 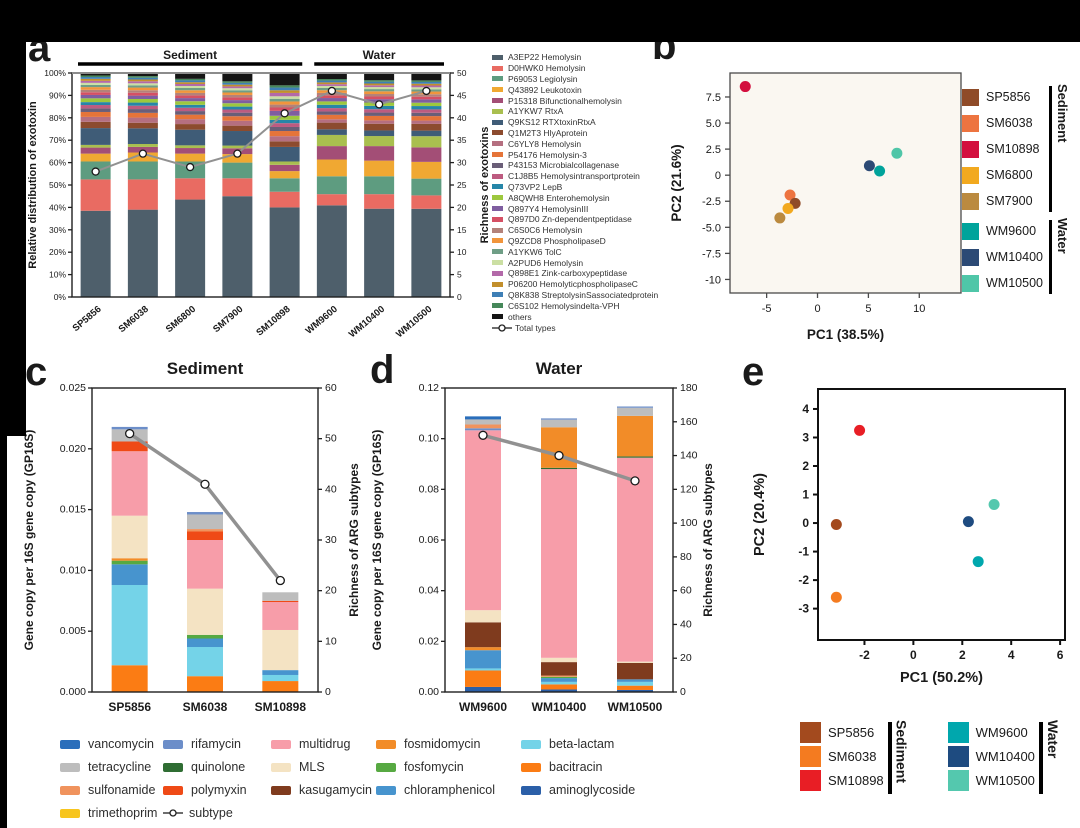 What do you see at coordinates (190, 109) in the screenshot?
I see `bar-segment-C1J8B5 Hemolysintransportprotein` at bounding box center [190, 109].